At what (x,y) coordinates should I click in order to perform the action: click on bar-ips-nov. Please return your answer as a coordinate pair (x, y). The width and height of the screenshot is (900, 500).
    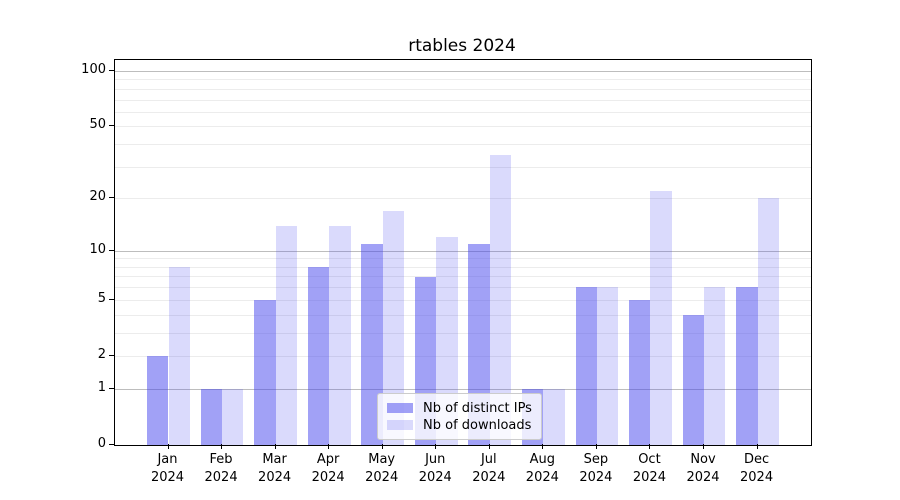
    Looking at the image, I should click on (693, 379).